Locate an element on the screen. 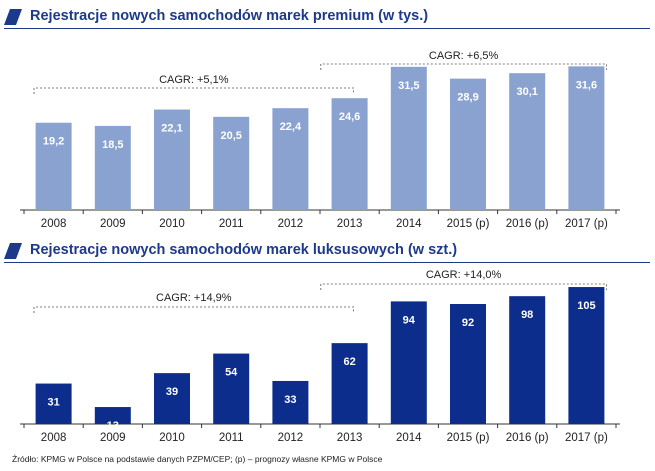 This screenshot has height=471, width=655. bar-value-label: 19,2 is located at coordinates (53, 142).